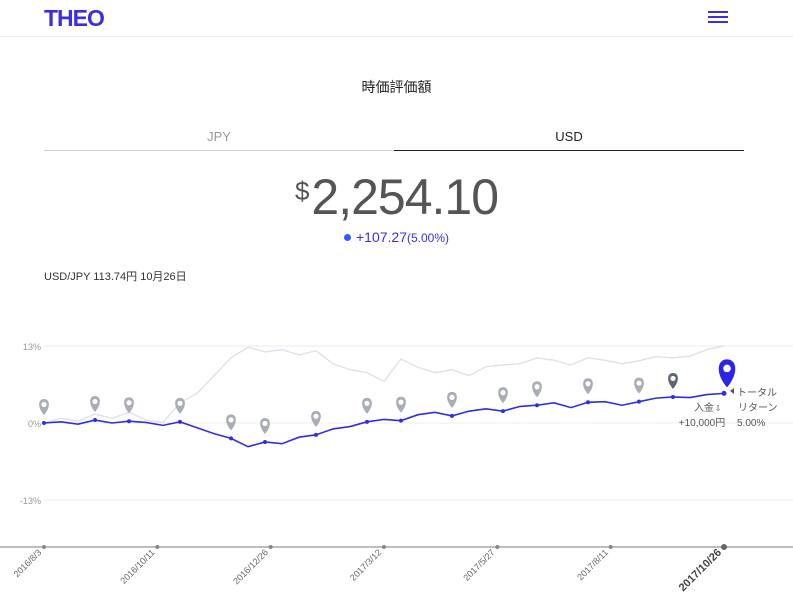 The height and width of the screenshot is (609, 793). Describe the element at coordinates (384, 420) in the screenshot. I see `portfolio-series-line` at that location.